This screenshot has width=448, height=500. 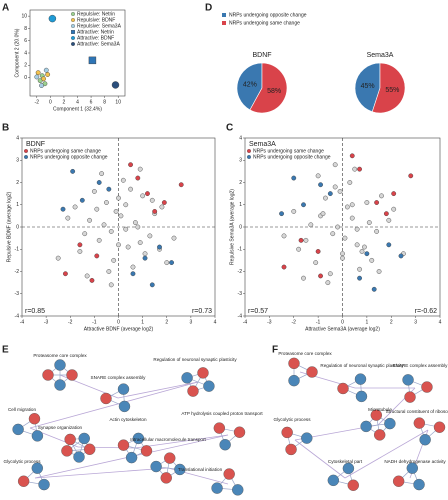 I want to click on cluster-label: Cell migration, so click(x=22, y=409).